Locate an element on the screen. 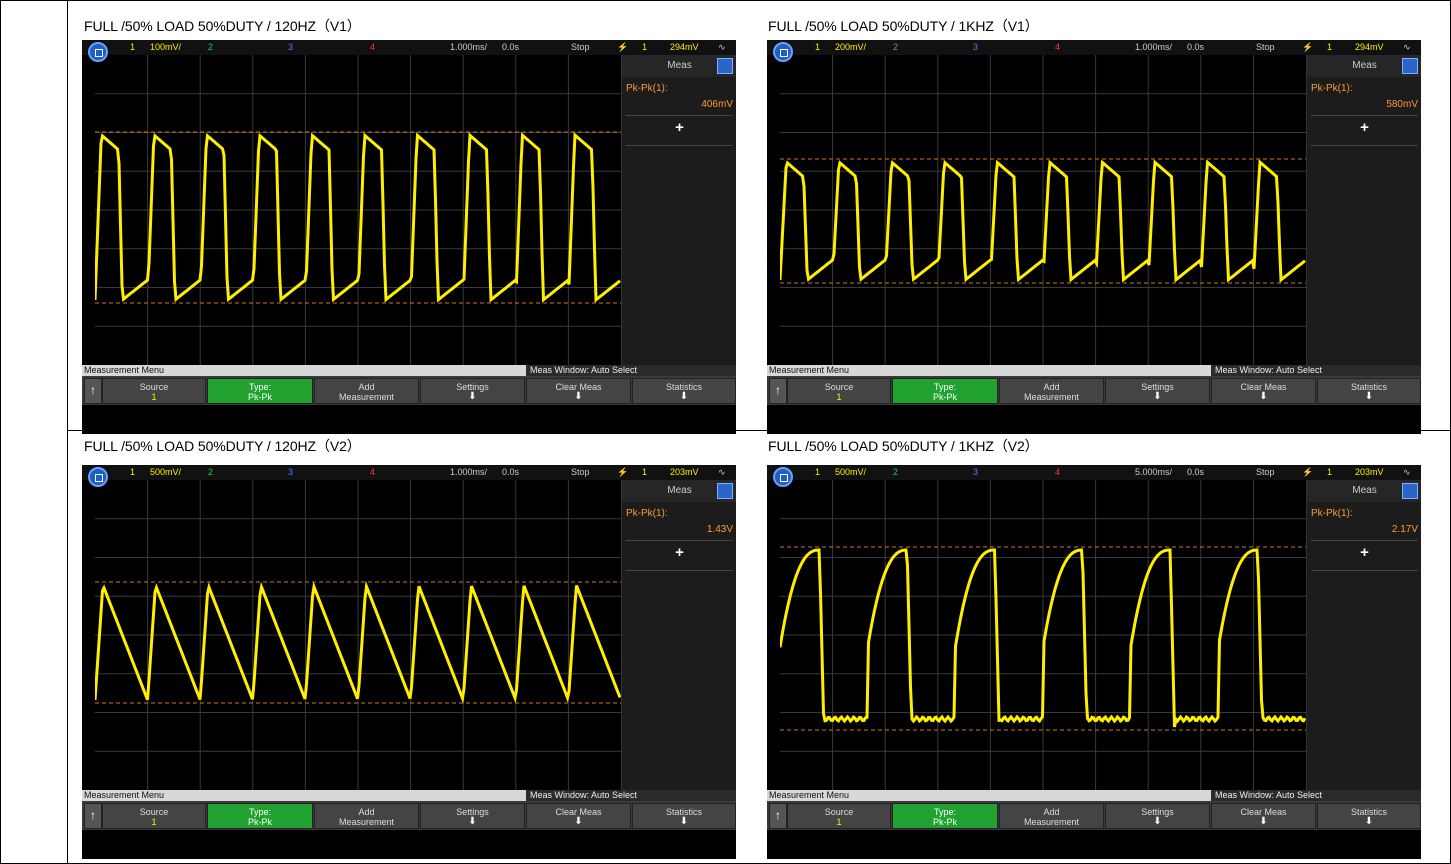 The image size is (1451, 864). meas-value: 580mV is located at coordinates (1402, 104).